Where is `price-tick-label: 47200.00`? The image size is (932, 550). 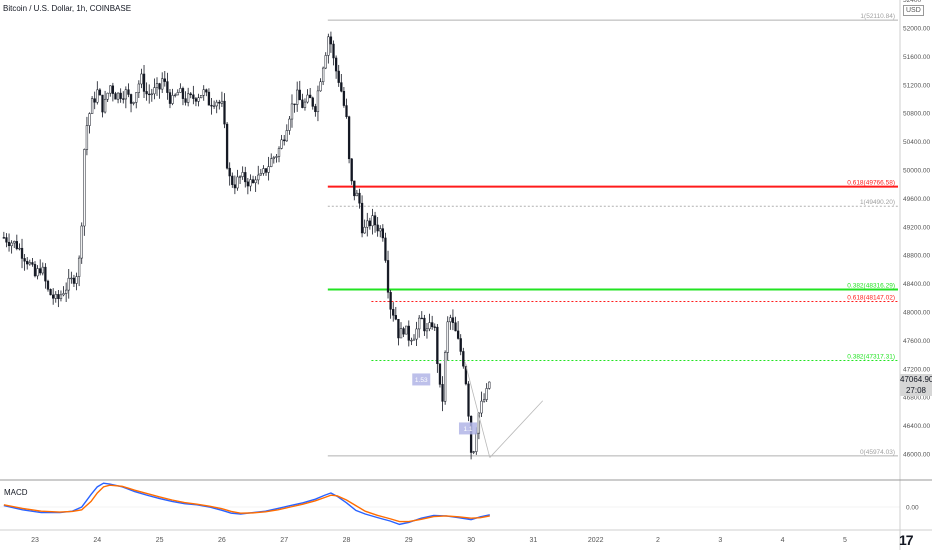 price-tick-label: 47200.00 is located at coordinates (916, 369).